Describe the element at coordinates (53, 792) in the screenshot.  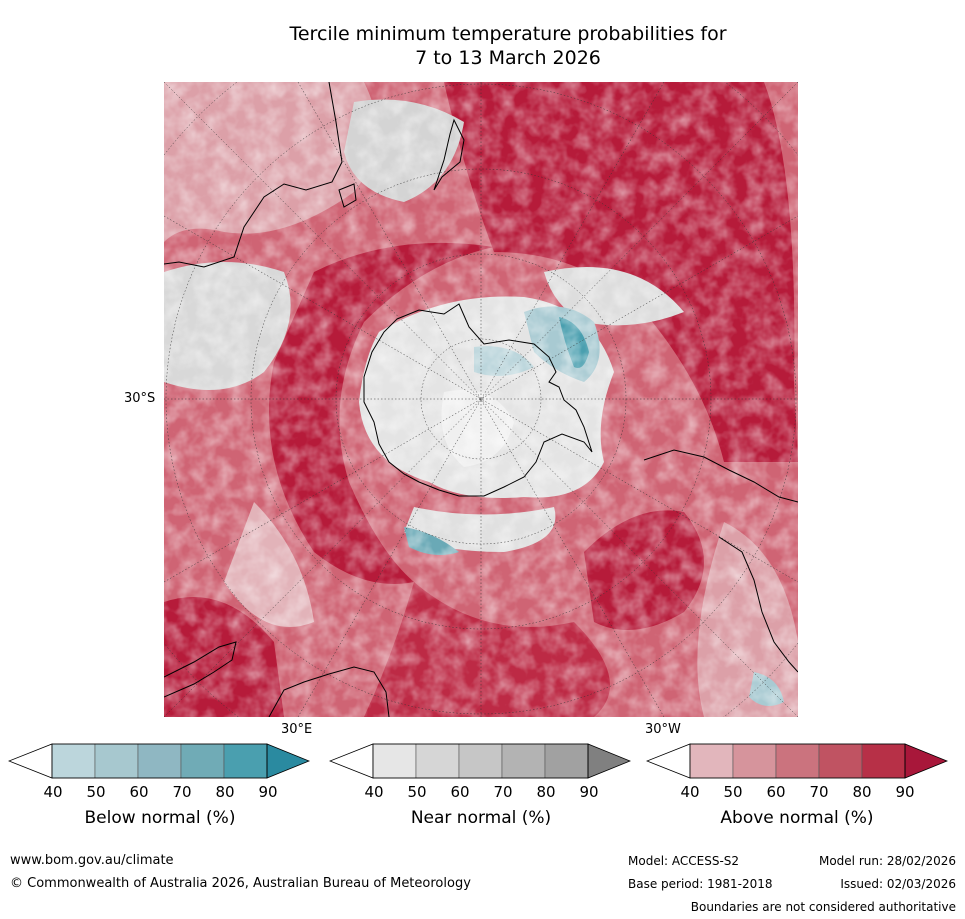
I see `below-tick-label: 40` at that location.